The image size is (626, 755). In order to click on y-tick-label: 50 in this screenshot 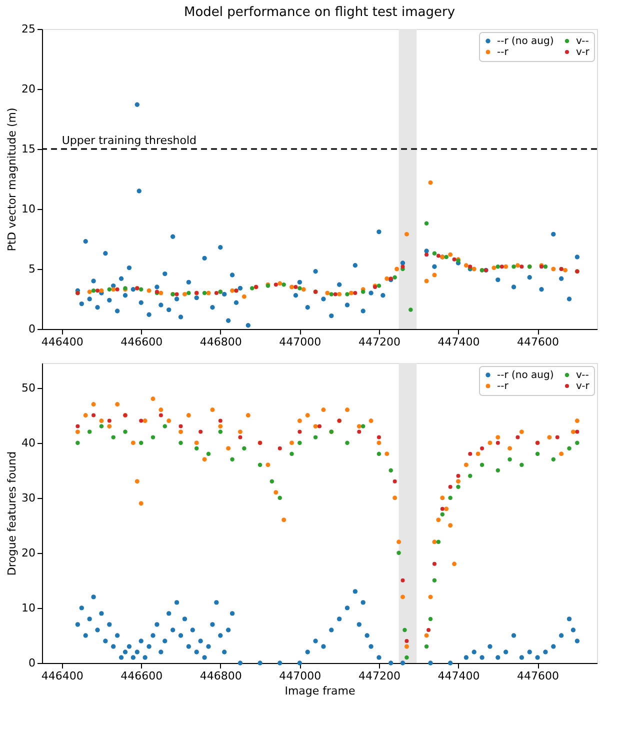, I will do `click(29, 387)`.